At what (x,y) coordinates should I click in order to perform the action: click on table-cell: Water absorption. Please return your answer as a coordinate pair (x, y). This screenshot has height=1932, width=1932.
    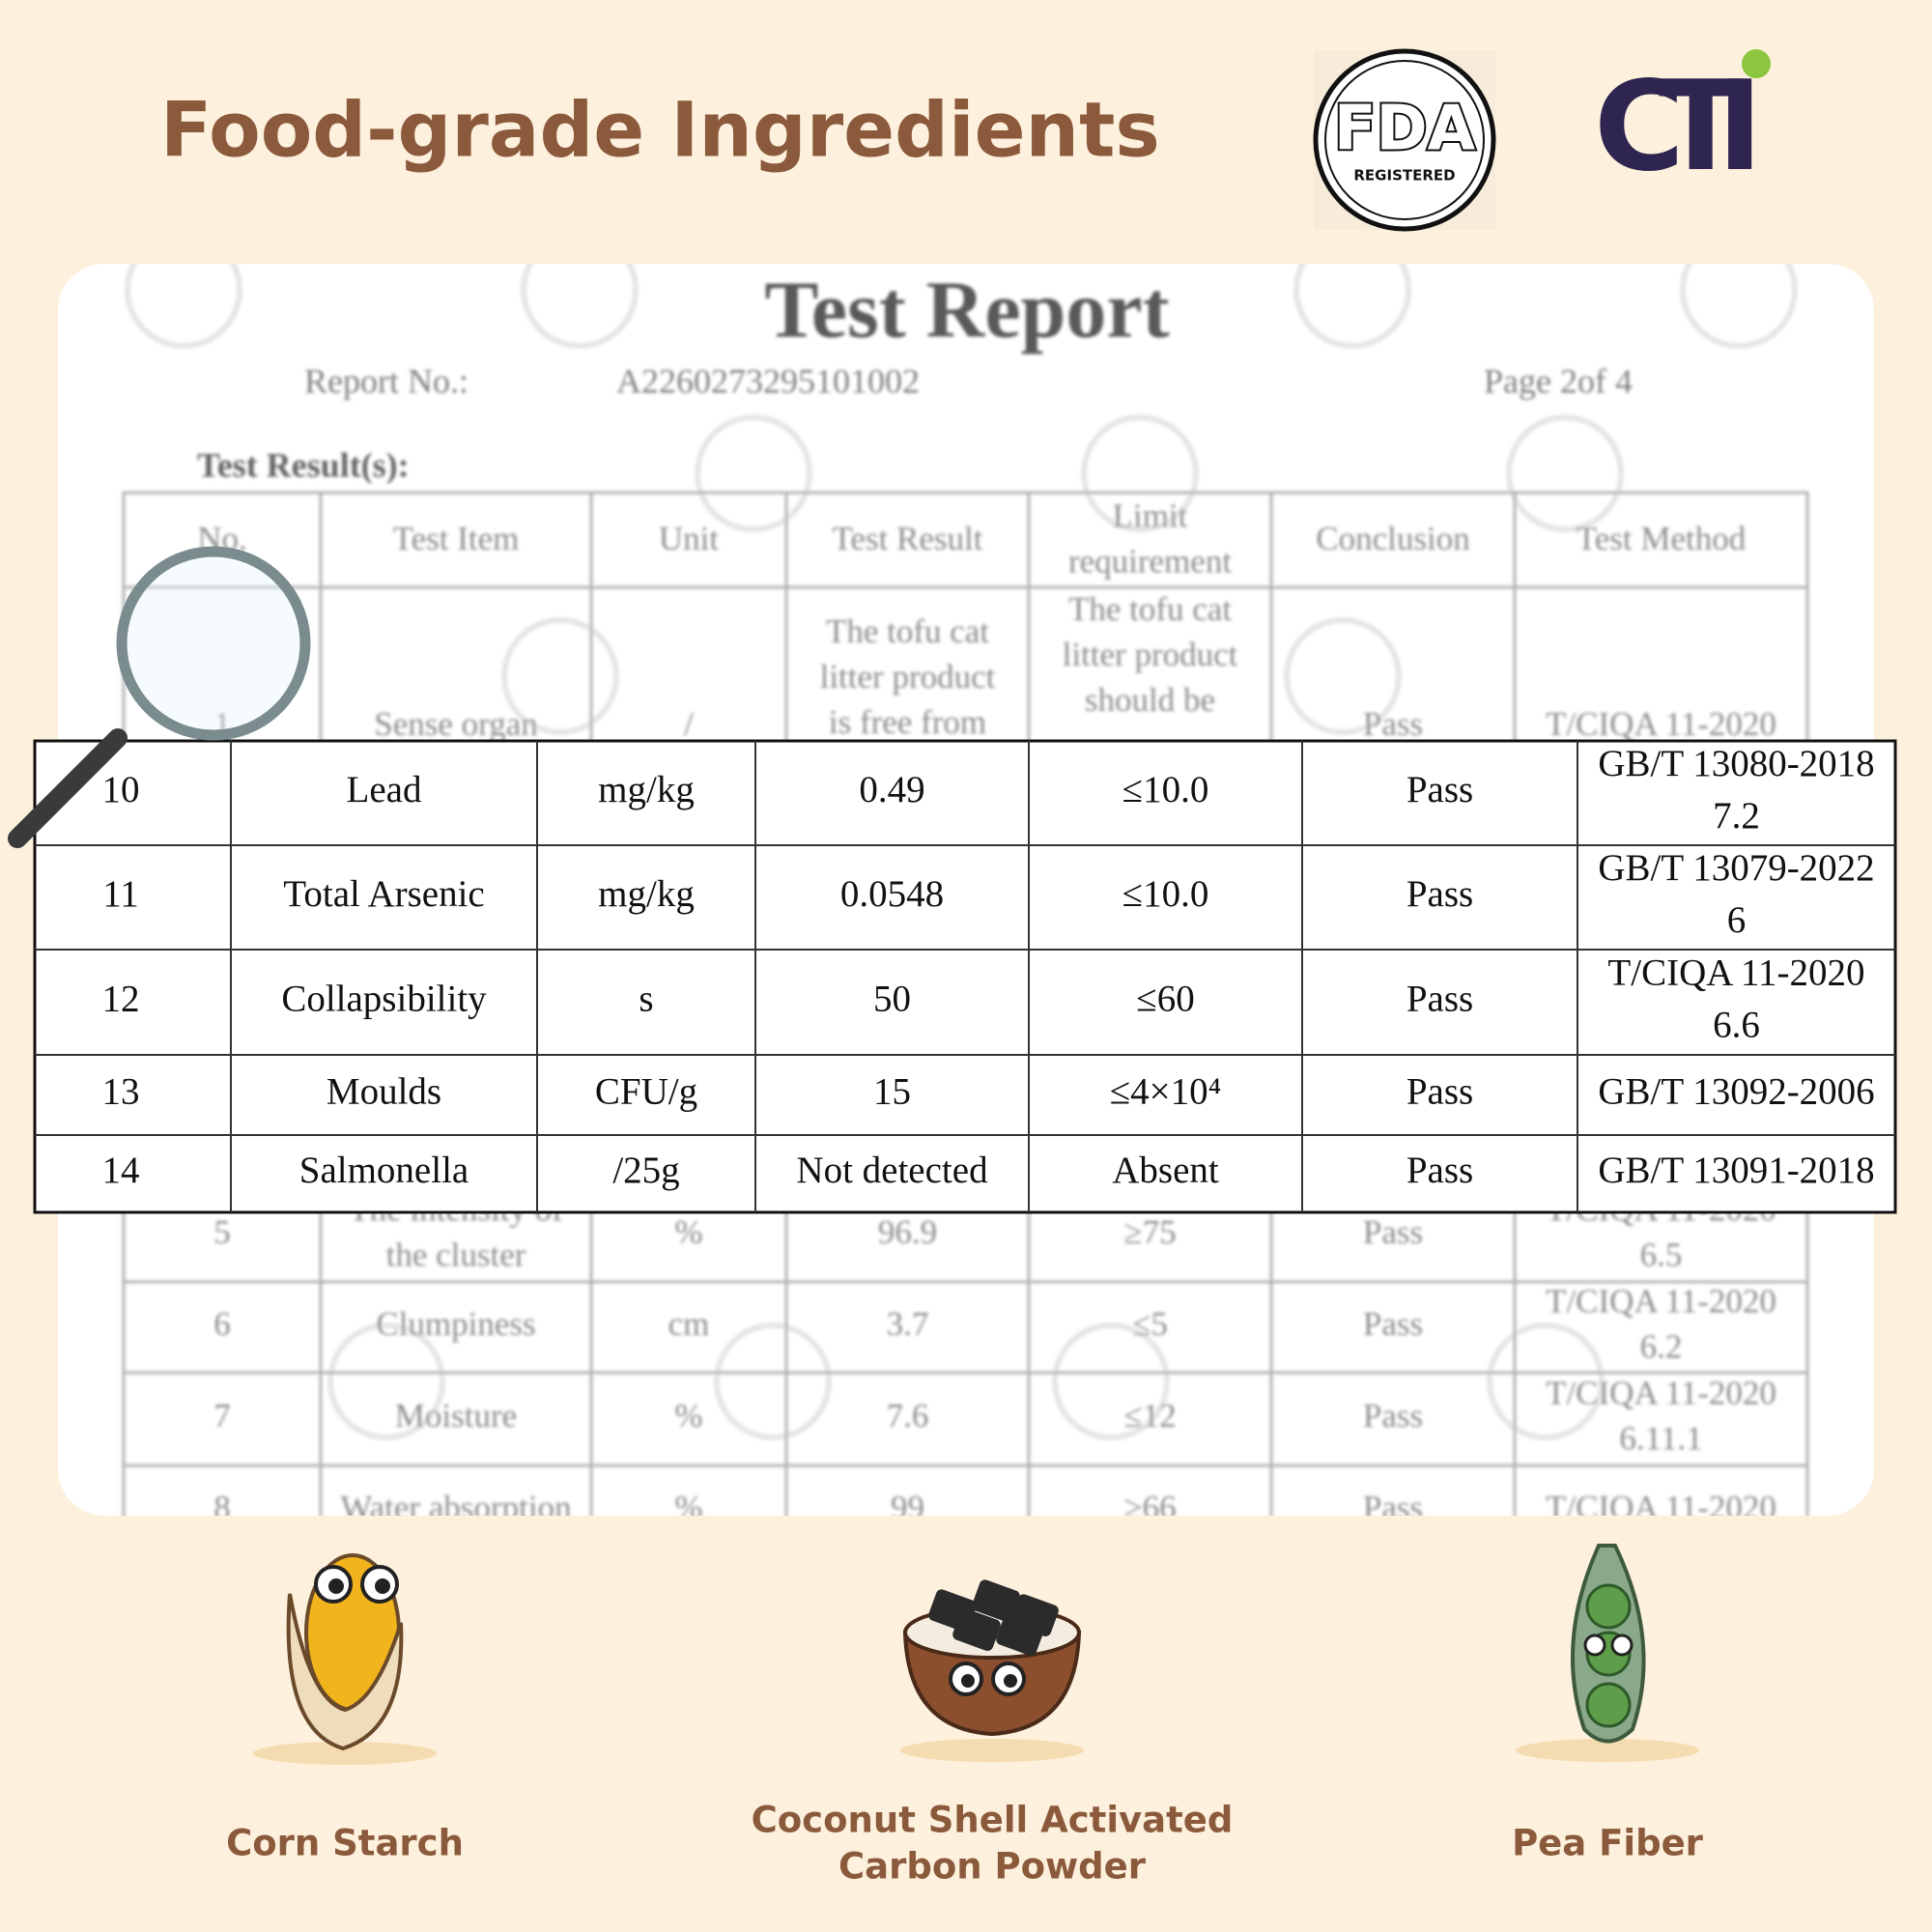
    Looking at the image, I should click on (455, 1507).